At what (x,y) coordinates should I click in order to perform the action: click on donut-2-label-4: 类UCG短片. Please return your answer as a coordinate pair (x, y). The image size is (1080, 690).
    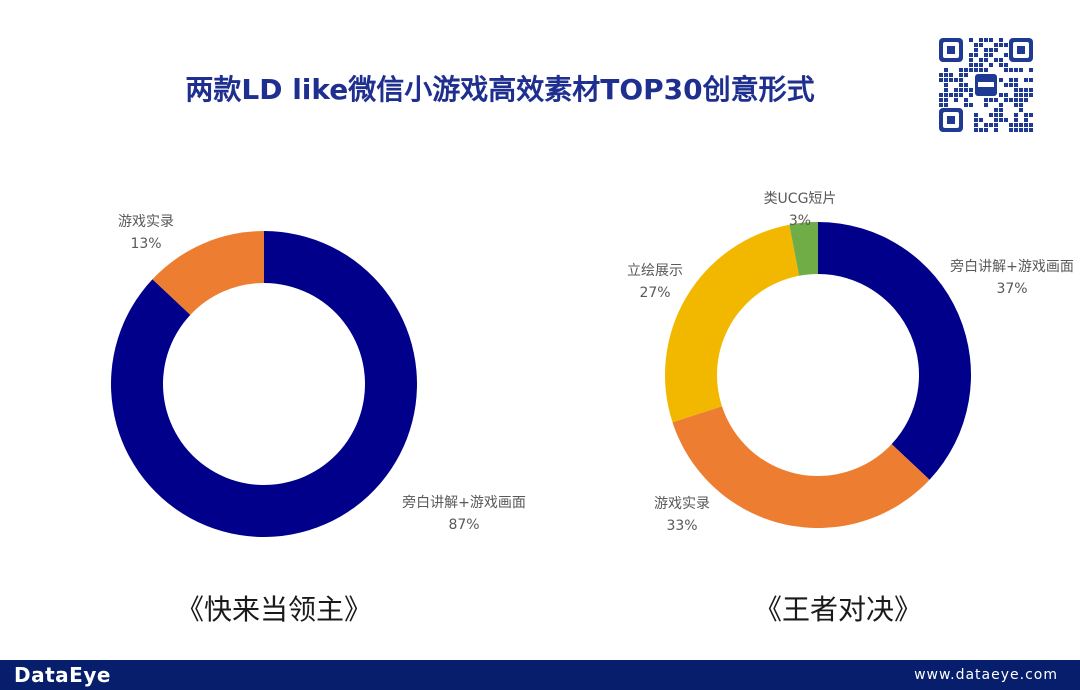
    Looking at the image, I should click on (800, 199).